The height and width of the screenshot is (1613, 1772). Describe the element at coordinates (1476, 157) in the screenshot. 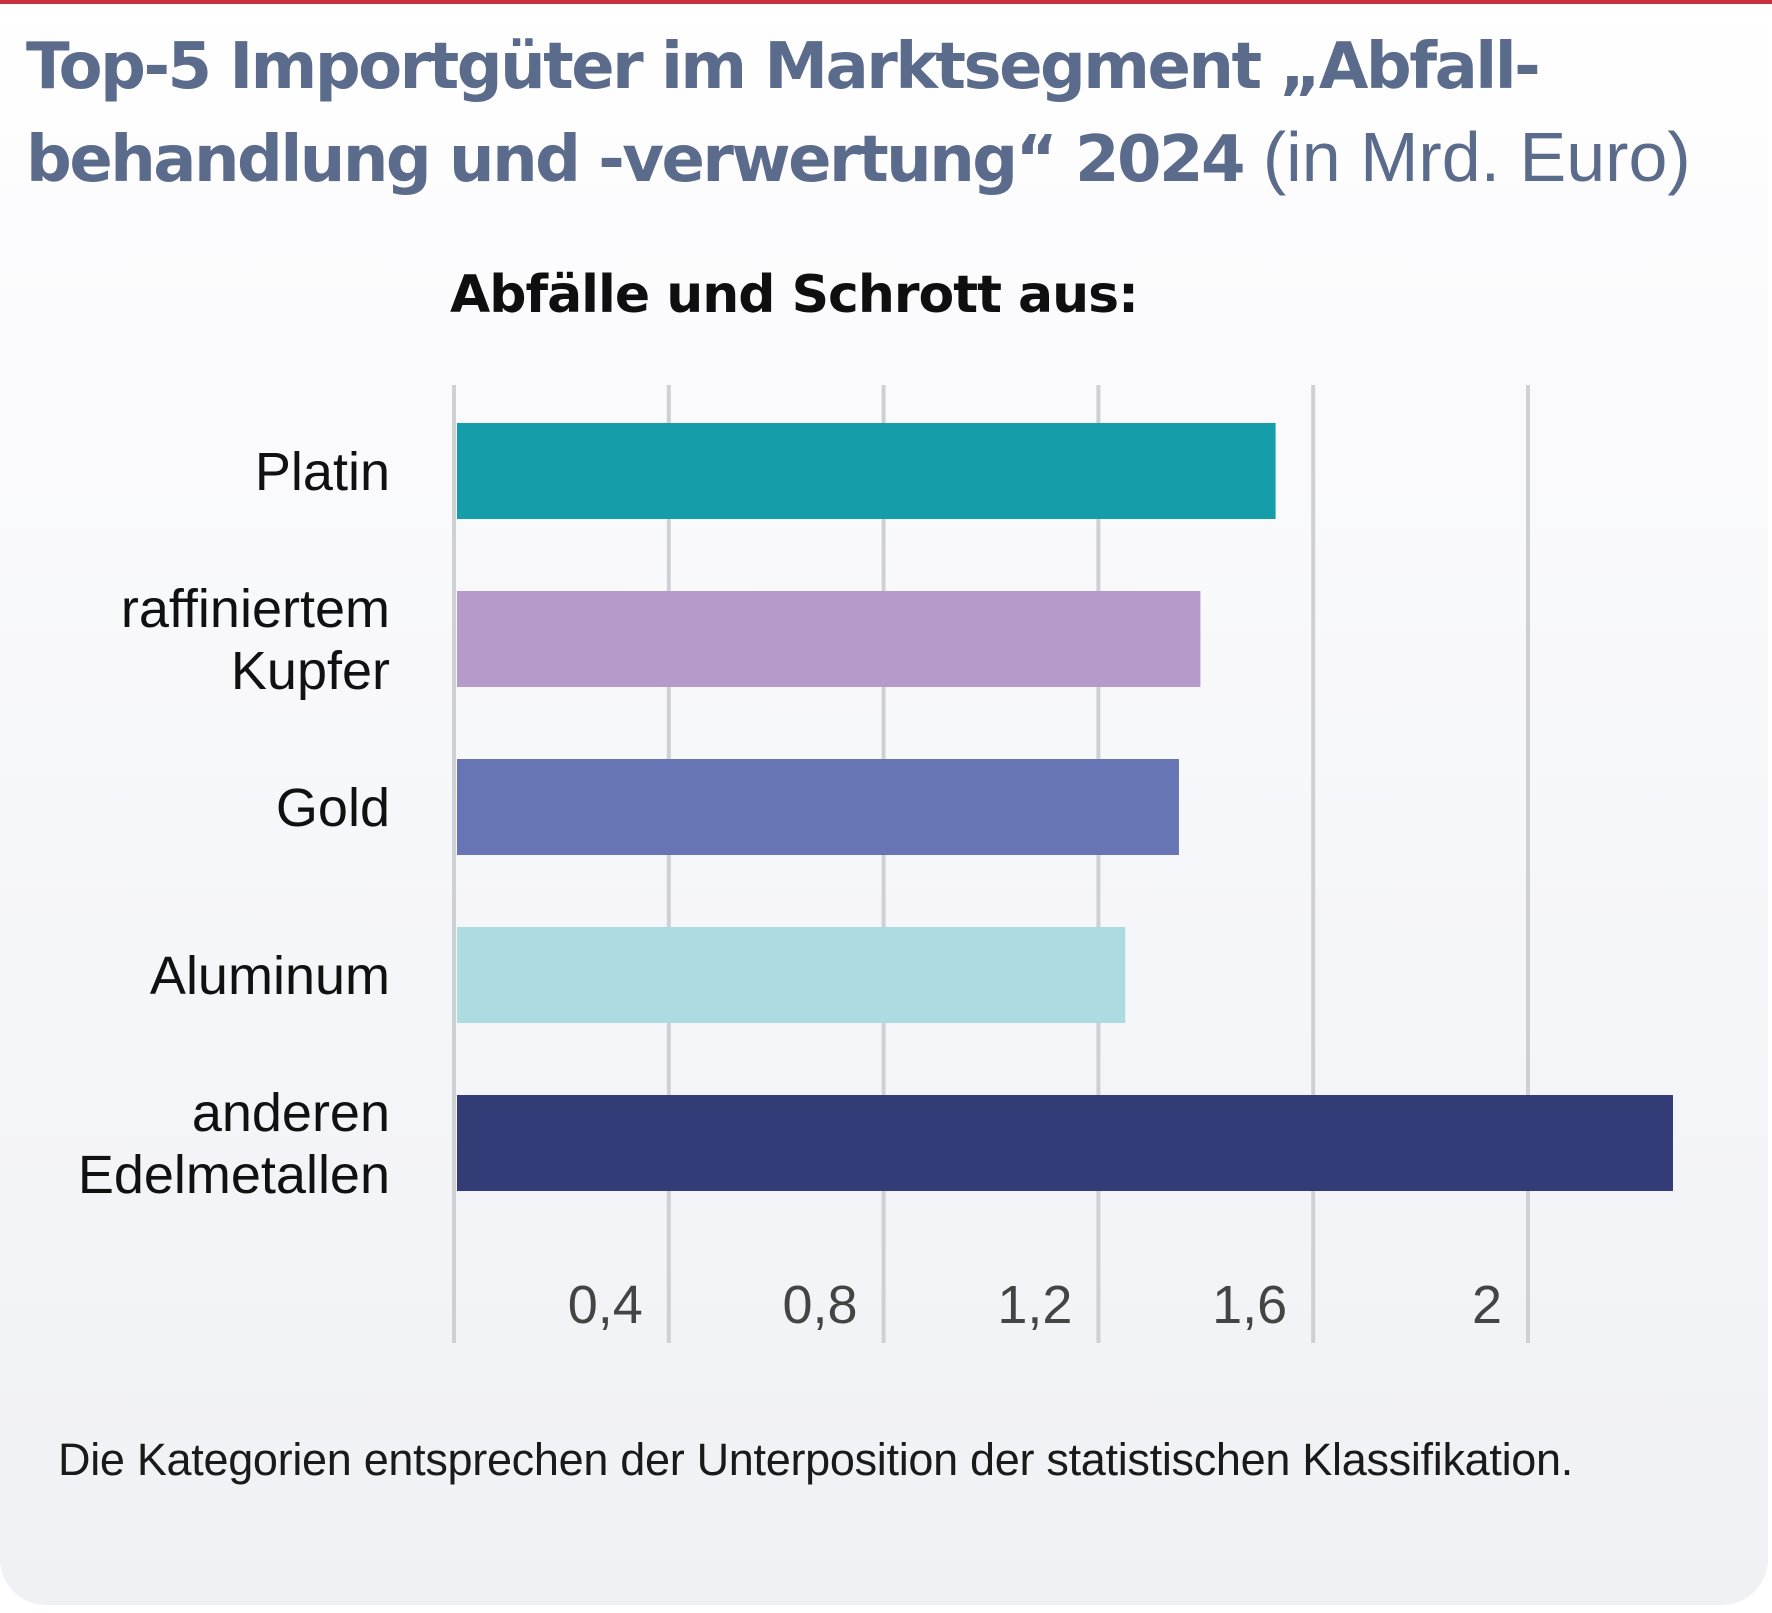

I see `chart-title-unit: (in Mrd. Euro)` at that location.